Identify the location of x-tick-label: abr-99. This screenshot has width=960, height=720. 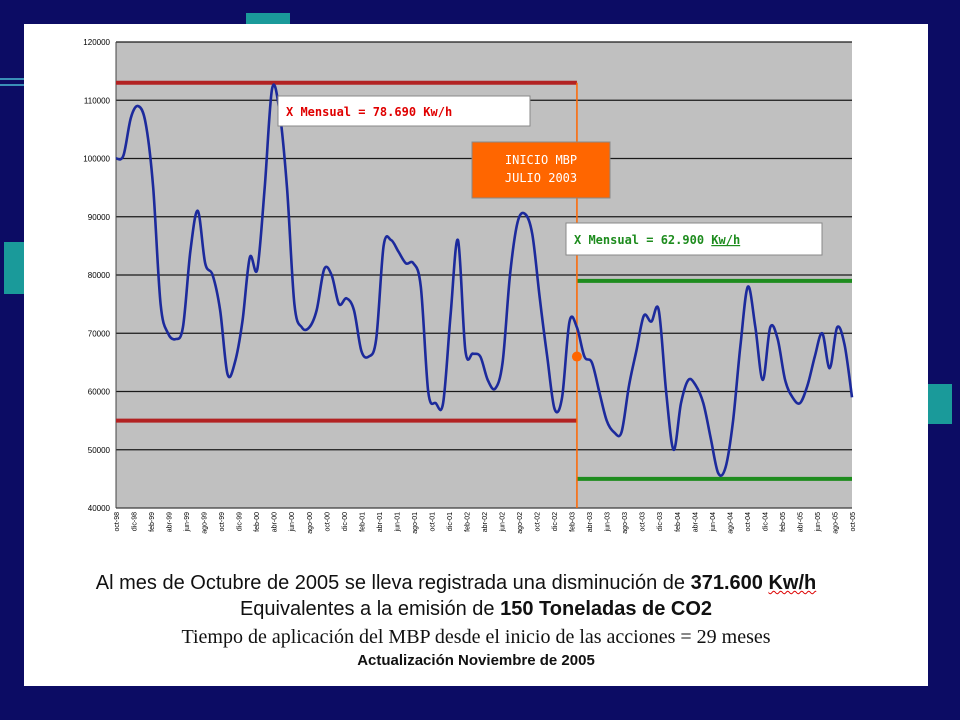
(170, 522).